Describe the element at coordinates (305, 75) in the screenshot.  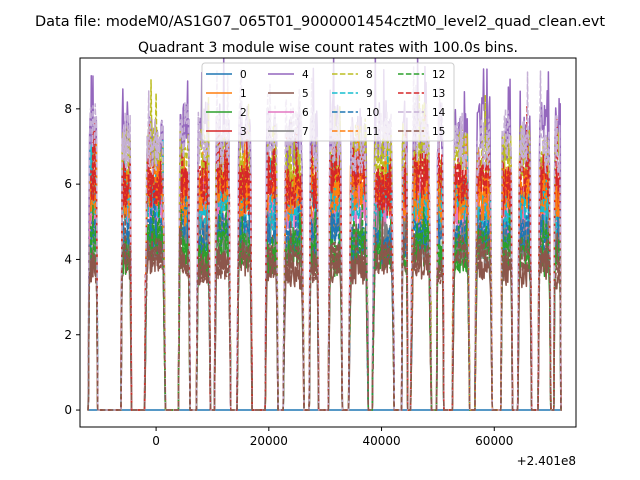
I see `legend-label-4: 4` at that location.